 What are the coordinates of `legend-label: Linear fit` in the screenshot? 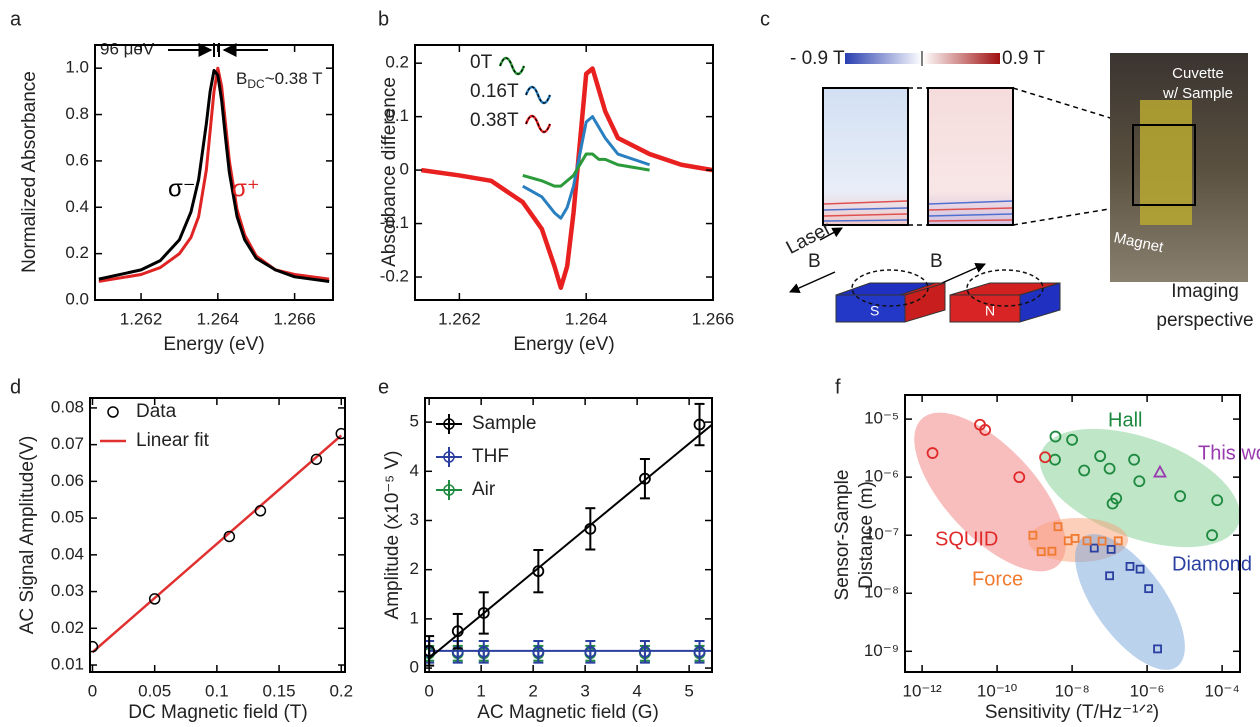 It's located at (173, 440).